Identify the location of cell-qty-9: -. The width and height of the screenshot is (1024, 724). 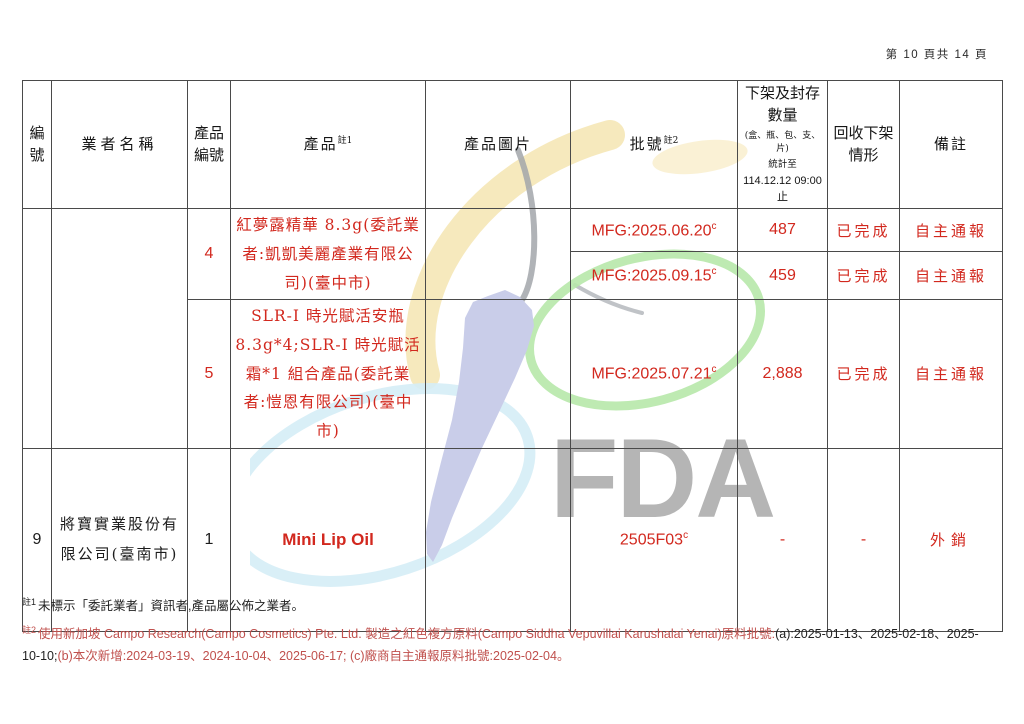
(782, 539).